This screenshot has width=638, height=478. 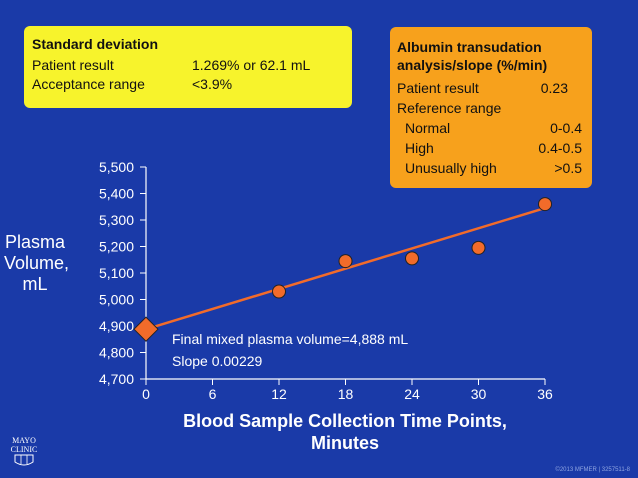 What do you see at coordinates (566, 128) in the screenshot?
I see `albumin-range-value: 0-0.4` at bounding box center [566, 128].